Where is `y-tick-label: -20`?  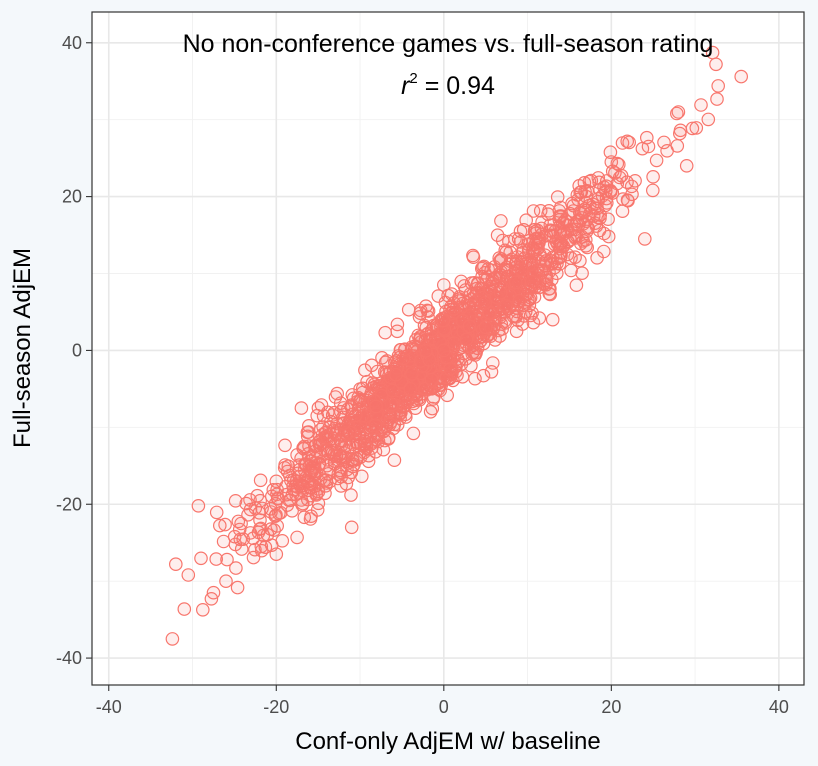 y-tick-label: -20 is located at coordinates (69, 504).